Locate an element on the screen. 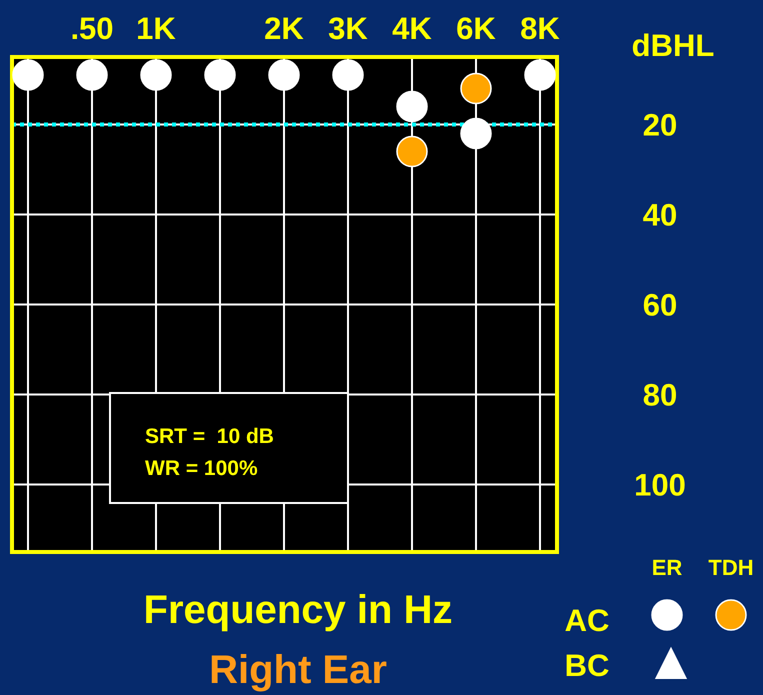 This screenshot has height=695, width=763. x-tick-label: 8K is located at coordinates (540, 28).